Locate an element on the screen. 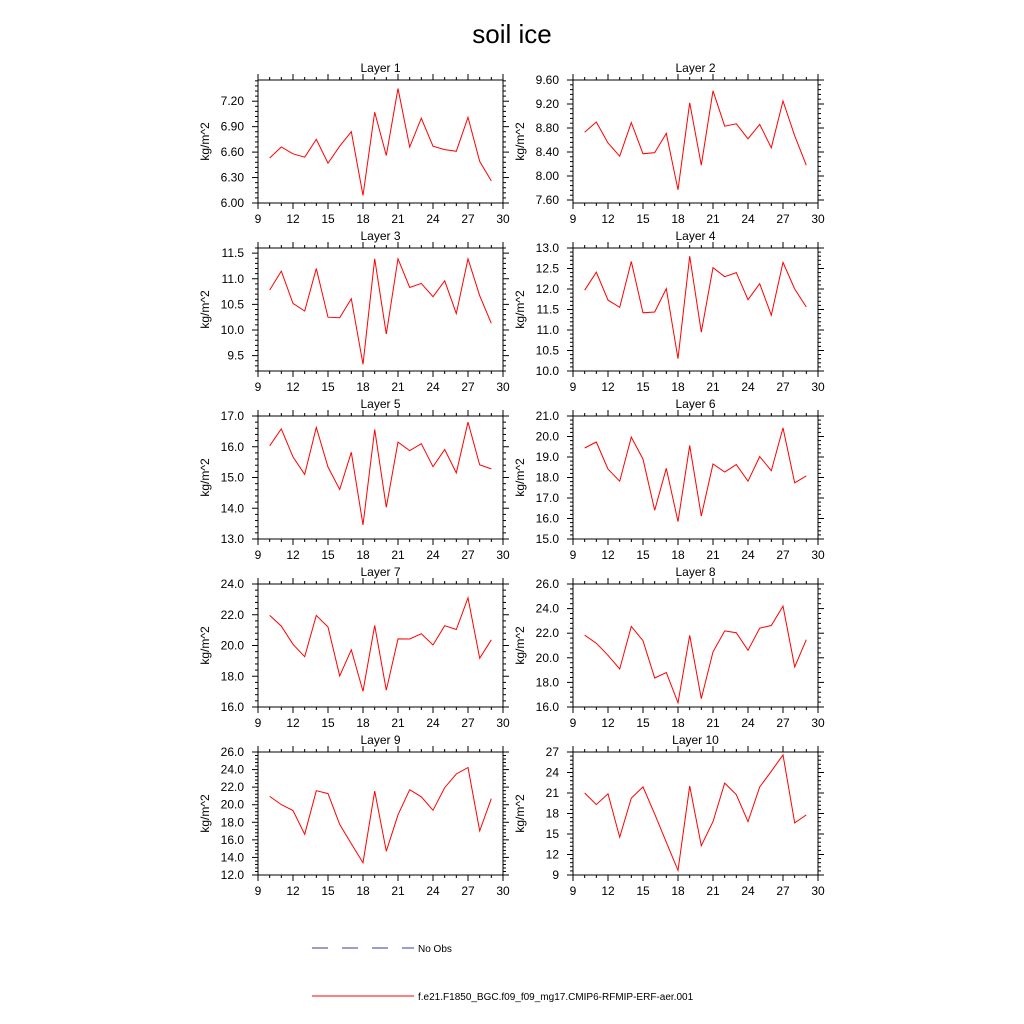  panel-title: Layer 3 is located at coordinates (380, 236).